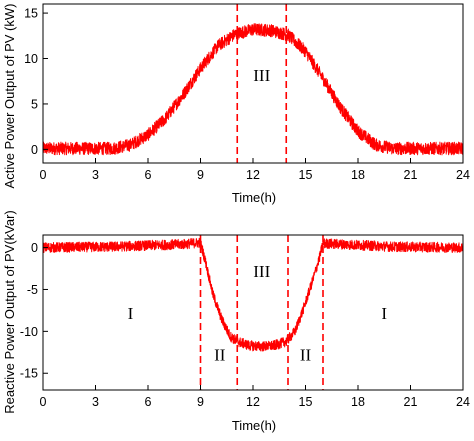 The image size is (474, 441). I want to click on y-axis-label: Reactive Power Output of PV(kVar), so click(9, 312).